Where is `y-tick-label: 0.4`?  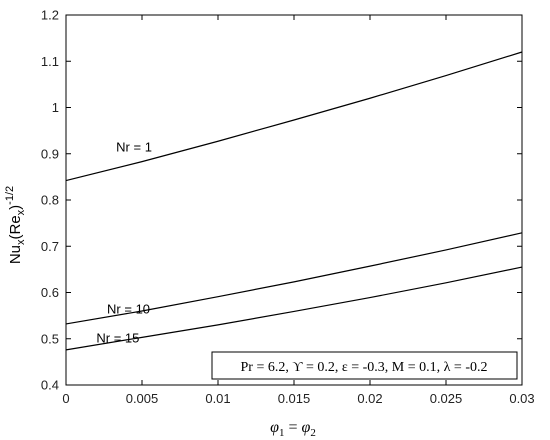 y-tick-label: 0.4 is located at coordinates (50, 385).